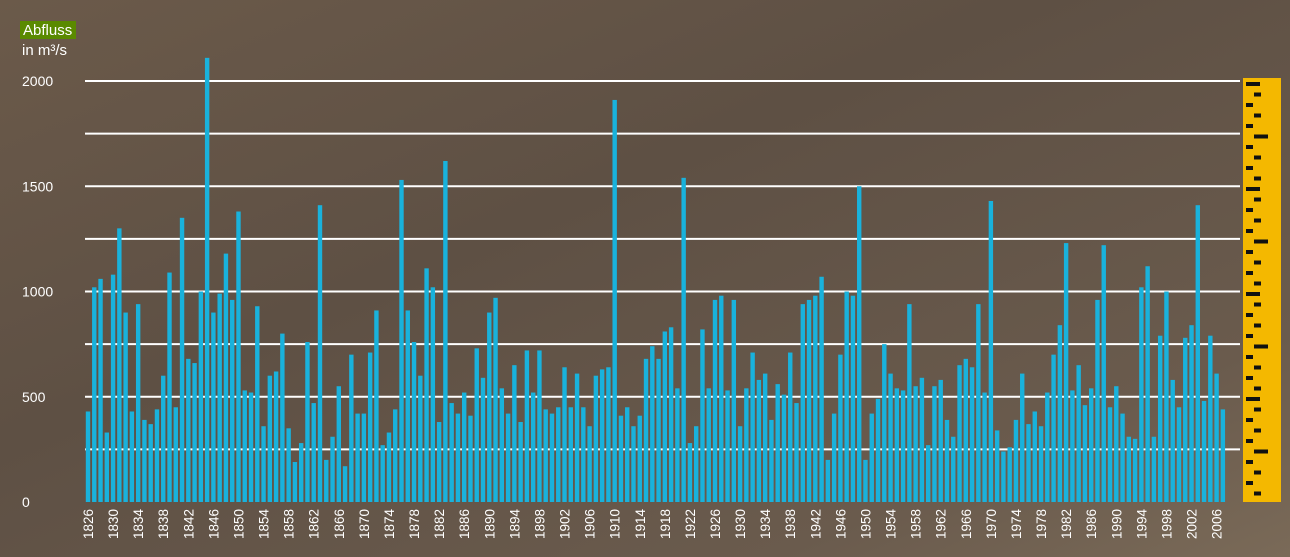  I want to click on x-tick-label: 1862, so click(314, 524).